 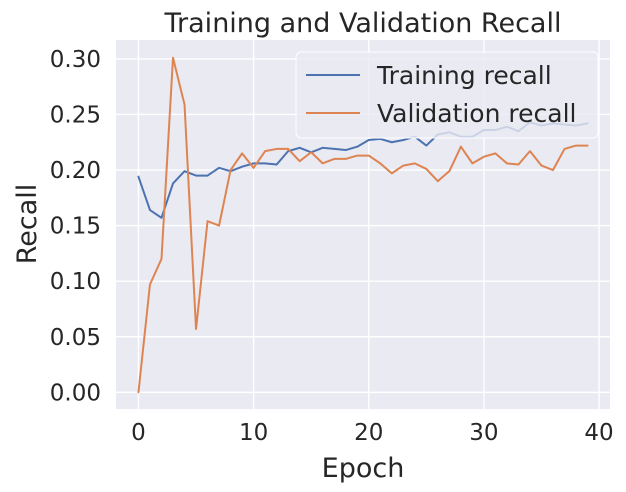 What do you see at coordinates (483, 433) in the screenshot?
I see `x-tick-label: 30` at bounding box center [483, 433].